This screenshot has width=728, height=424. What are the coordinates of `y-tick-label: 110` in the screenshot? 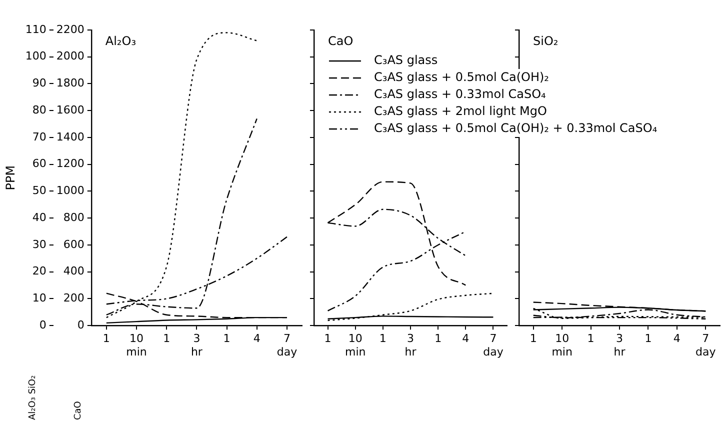 It's located at (35, 29).